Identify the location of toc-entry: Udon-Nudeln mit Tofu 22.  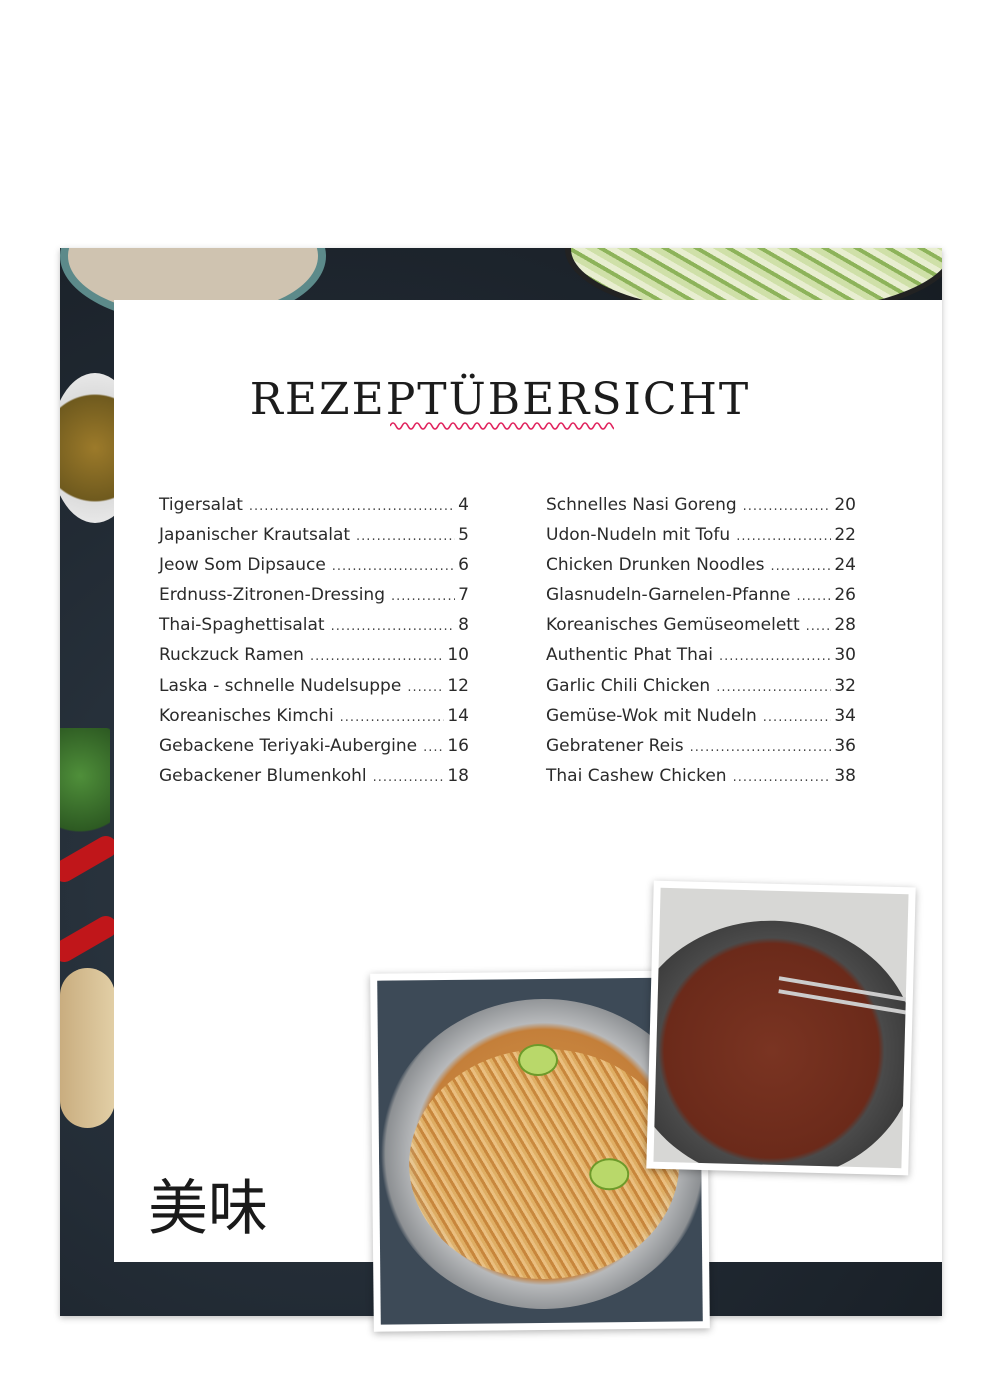
(701, 540).